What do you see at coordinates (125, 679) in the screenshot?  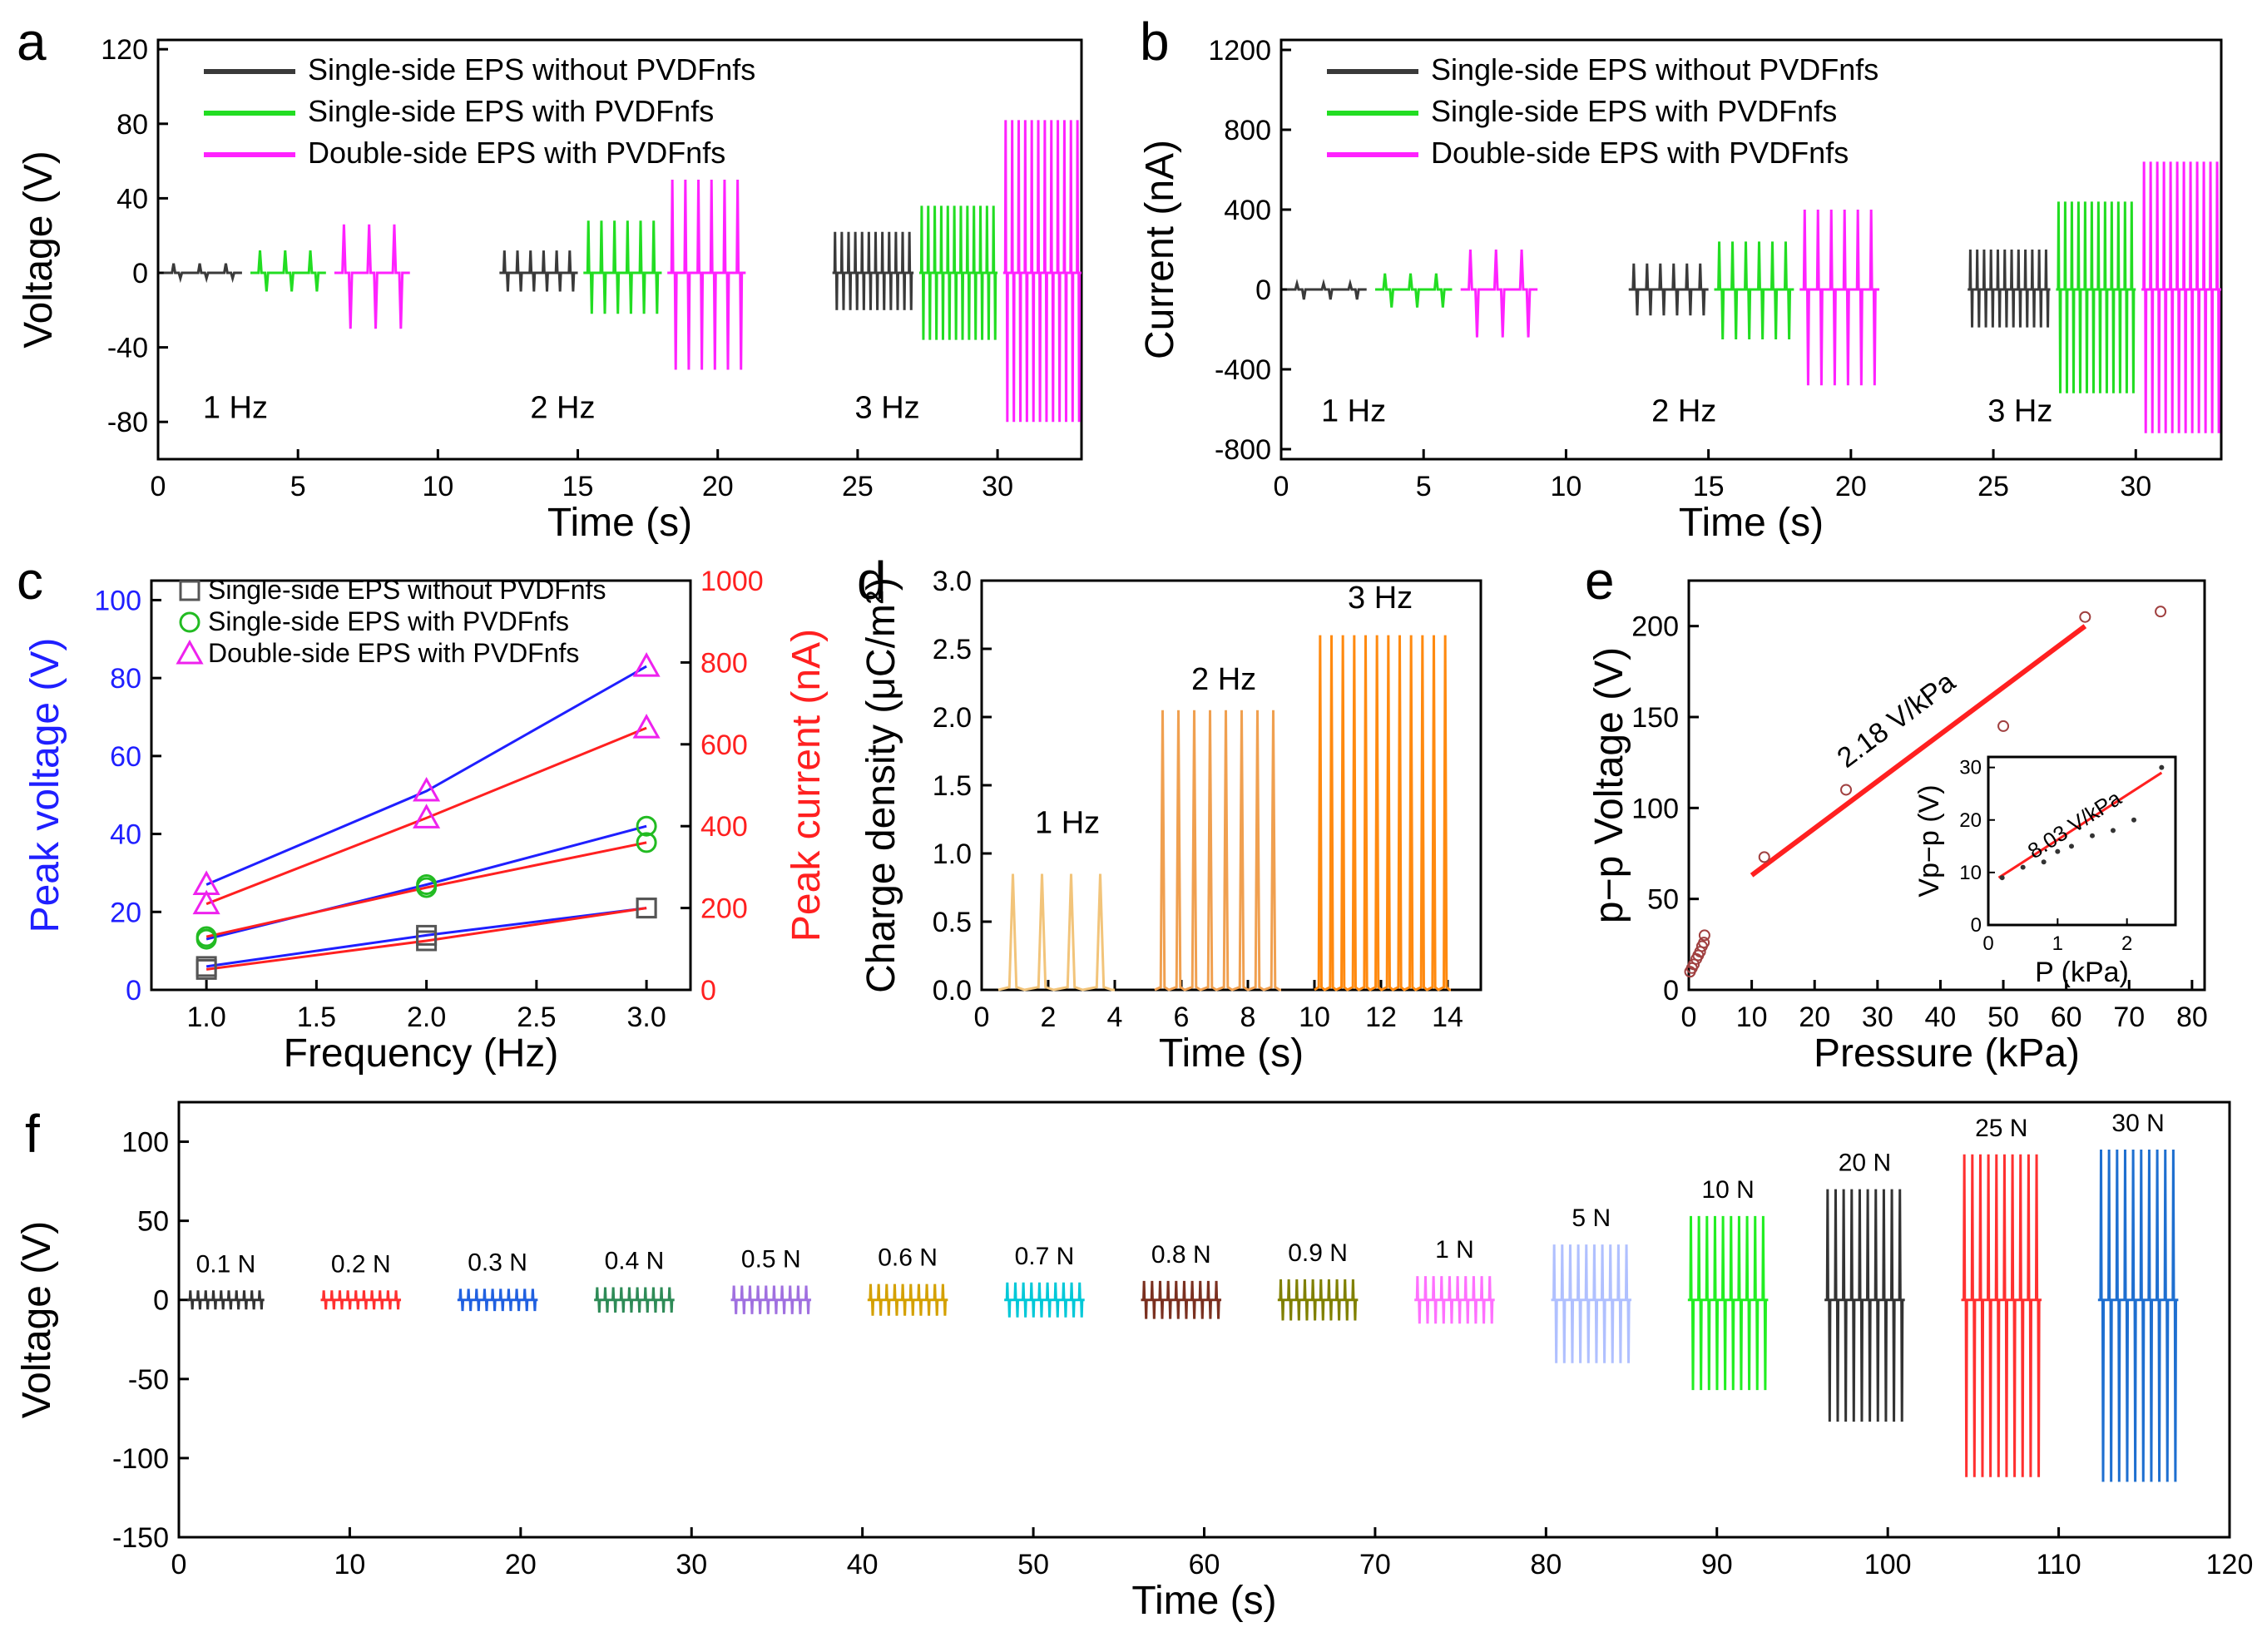 I see `y-tick-label: 80` at bounding box center [125, 679].